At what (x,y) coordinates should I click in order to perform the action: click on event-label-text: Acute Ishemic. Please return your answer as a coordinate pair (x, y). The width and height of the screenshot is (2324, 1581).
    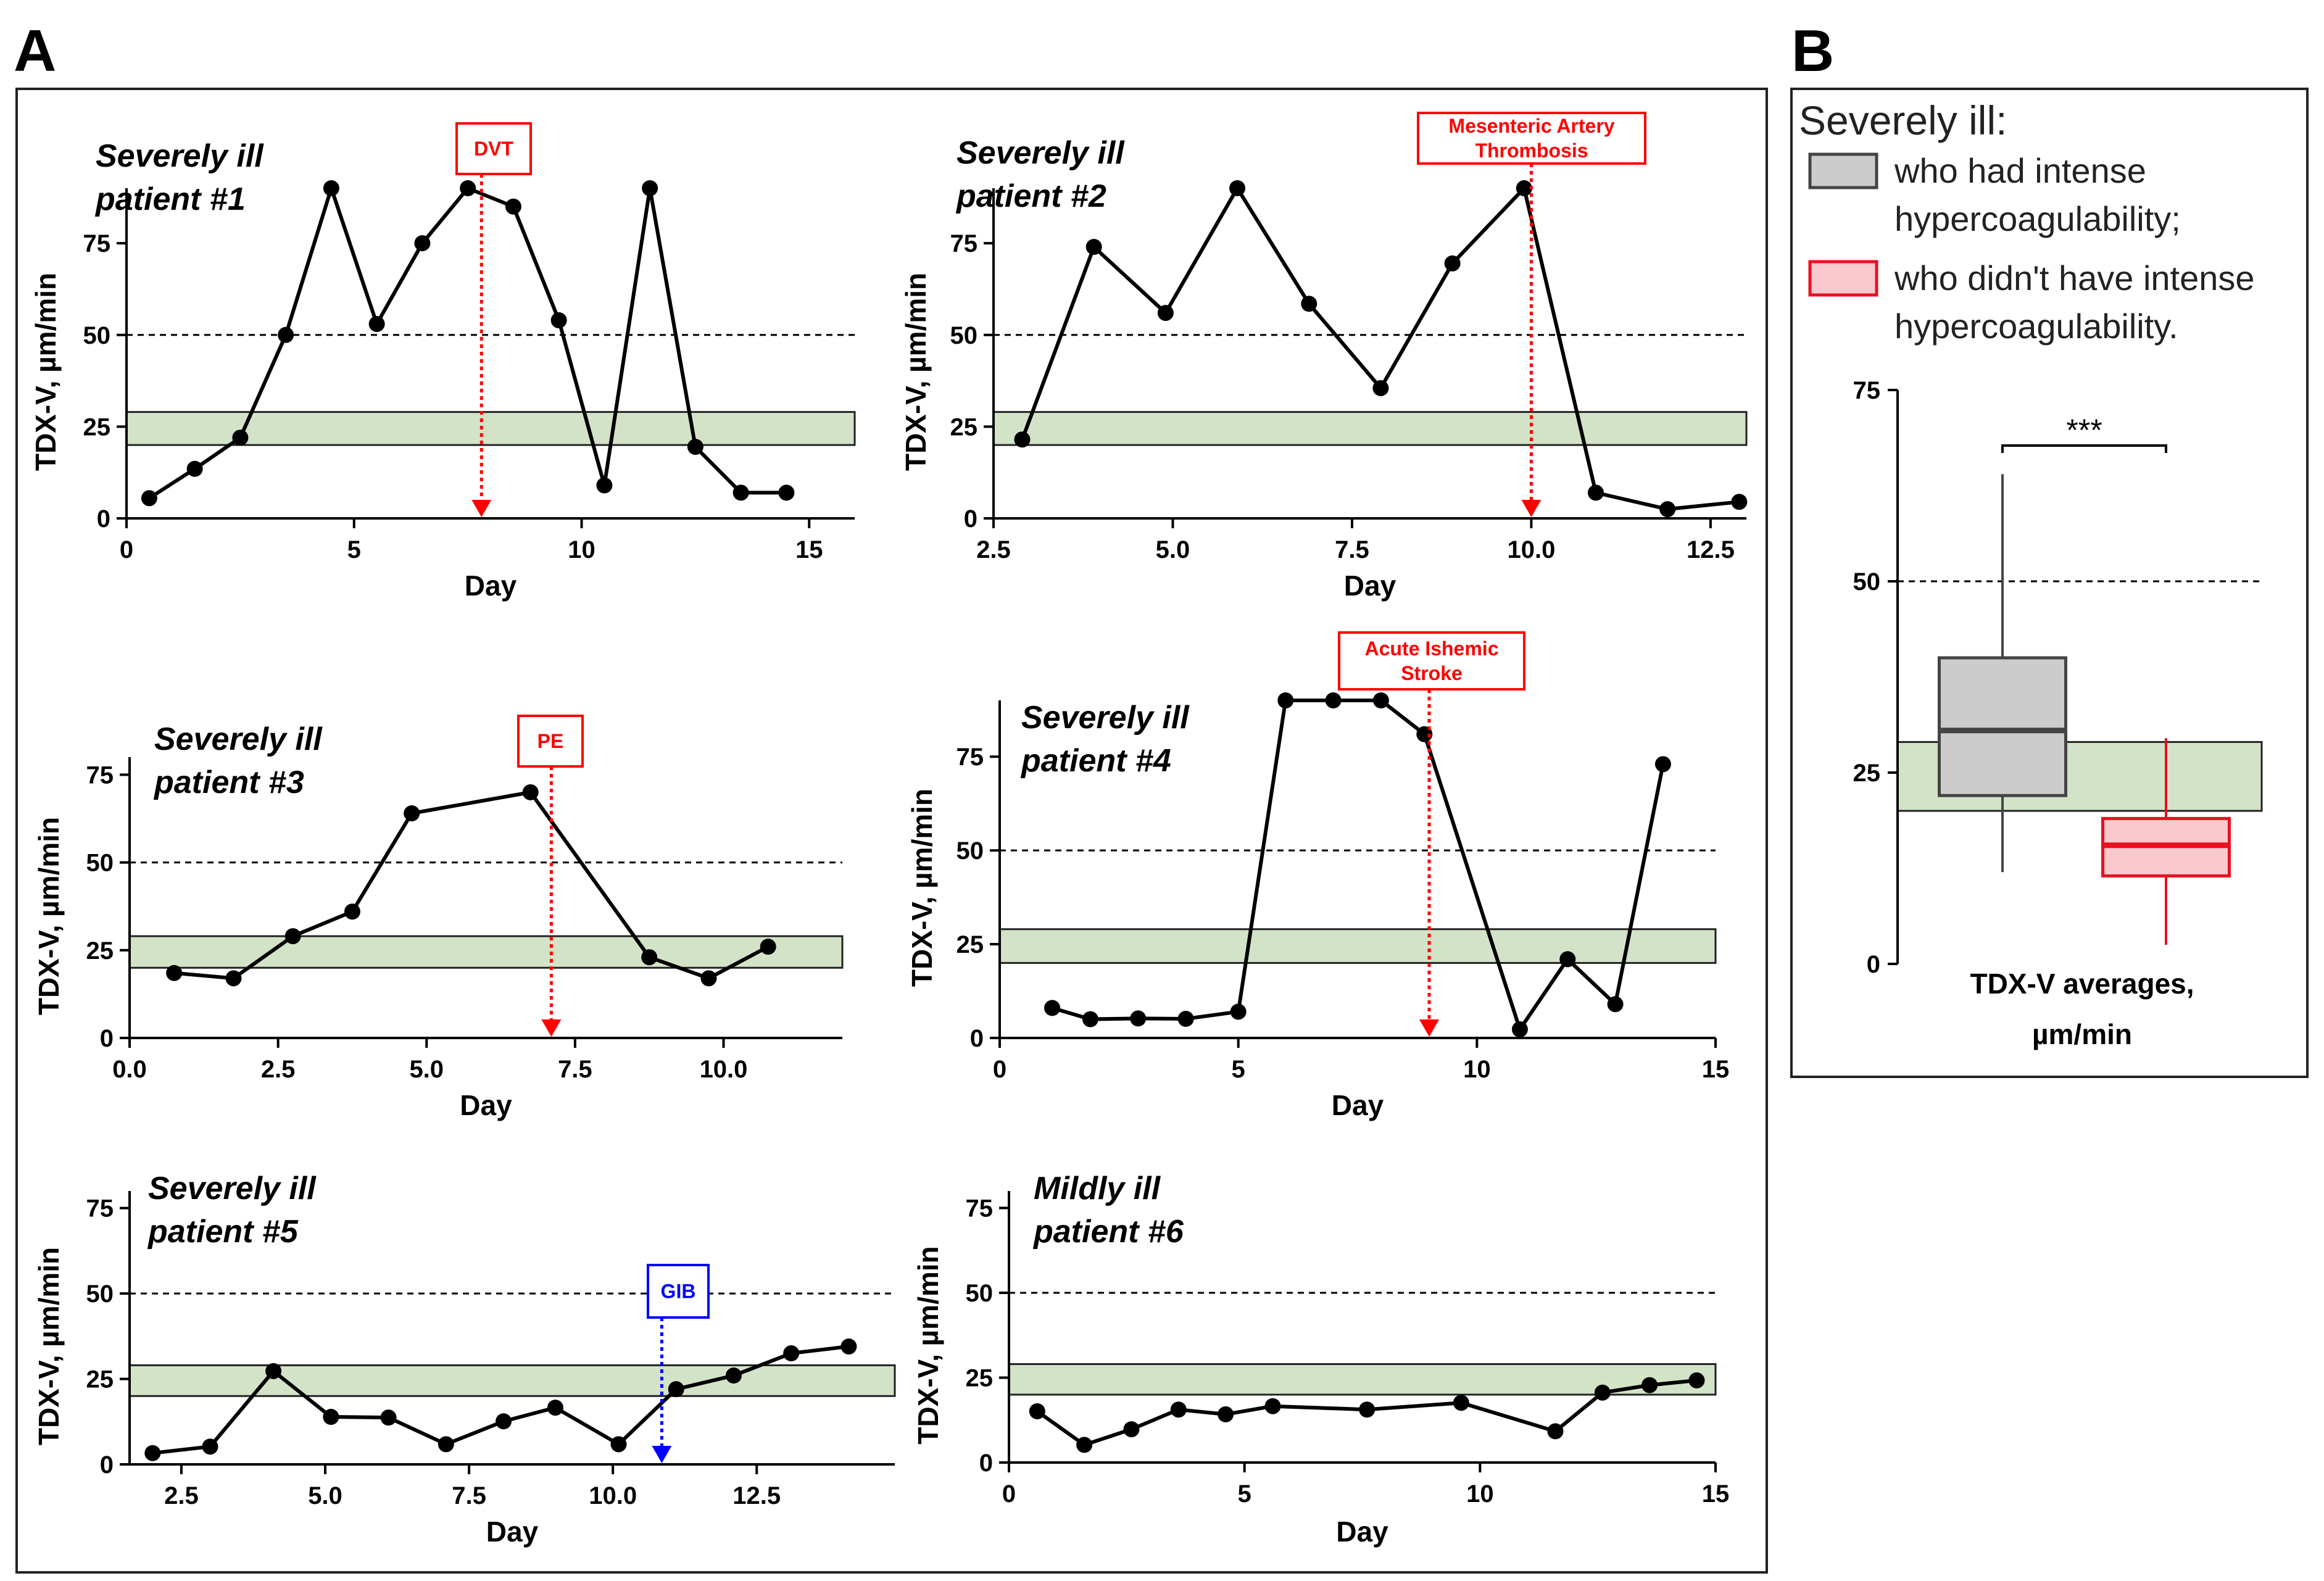
    Looking at the image, I should click on (1432, 649).